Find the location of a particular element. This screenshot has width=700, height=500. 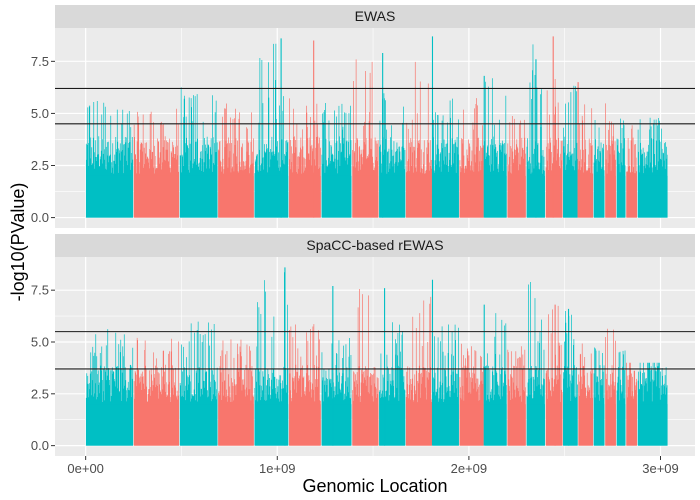

strip-rewas is located at coordinates (375, 245).